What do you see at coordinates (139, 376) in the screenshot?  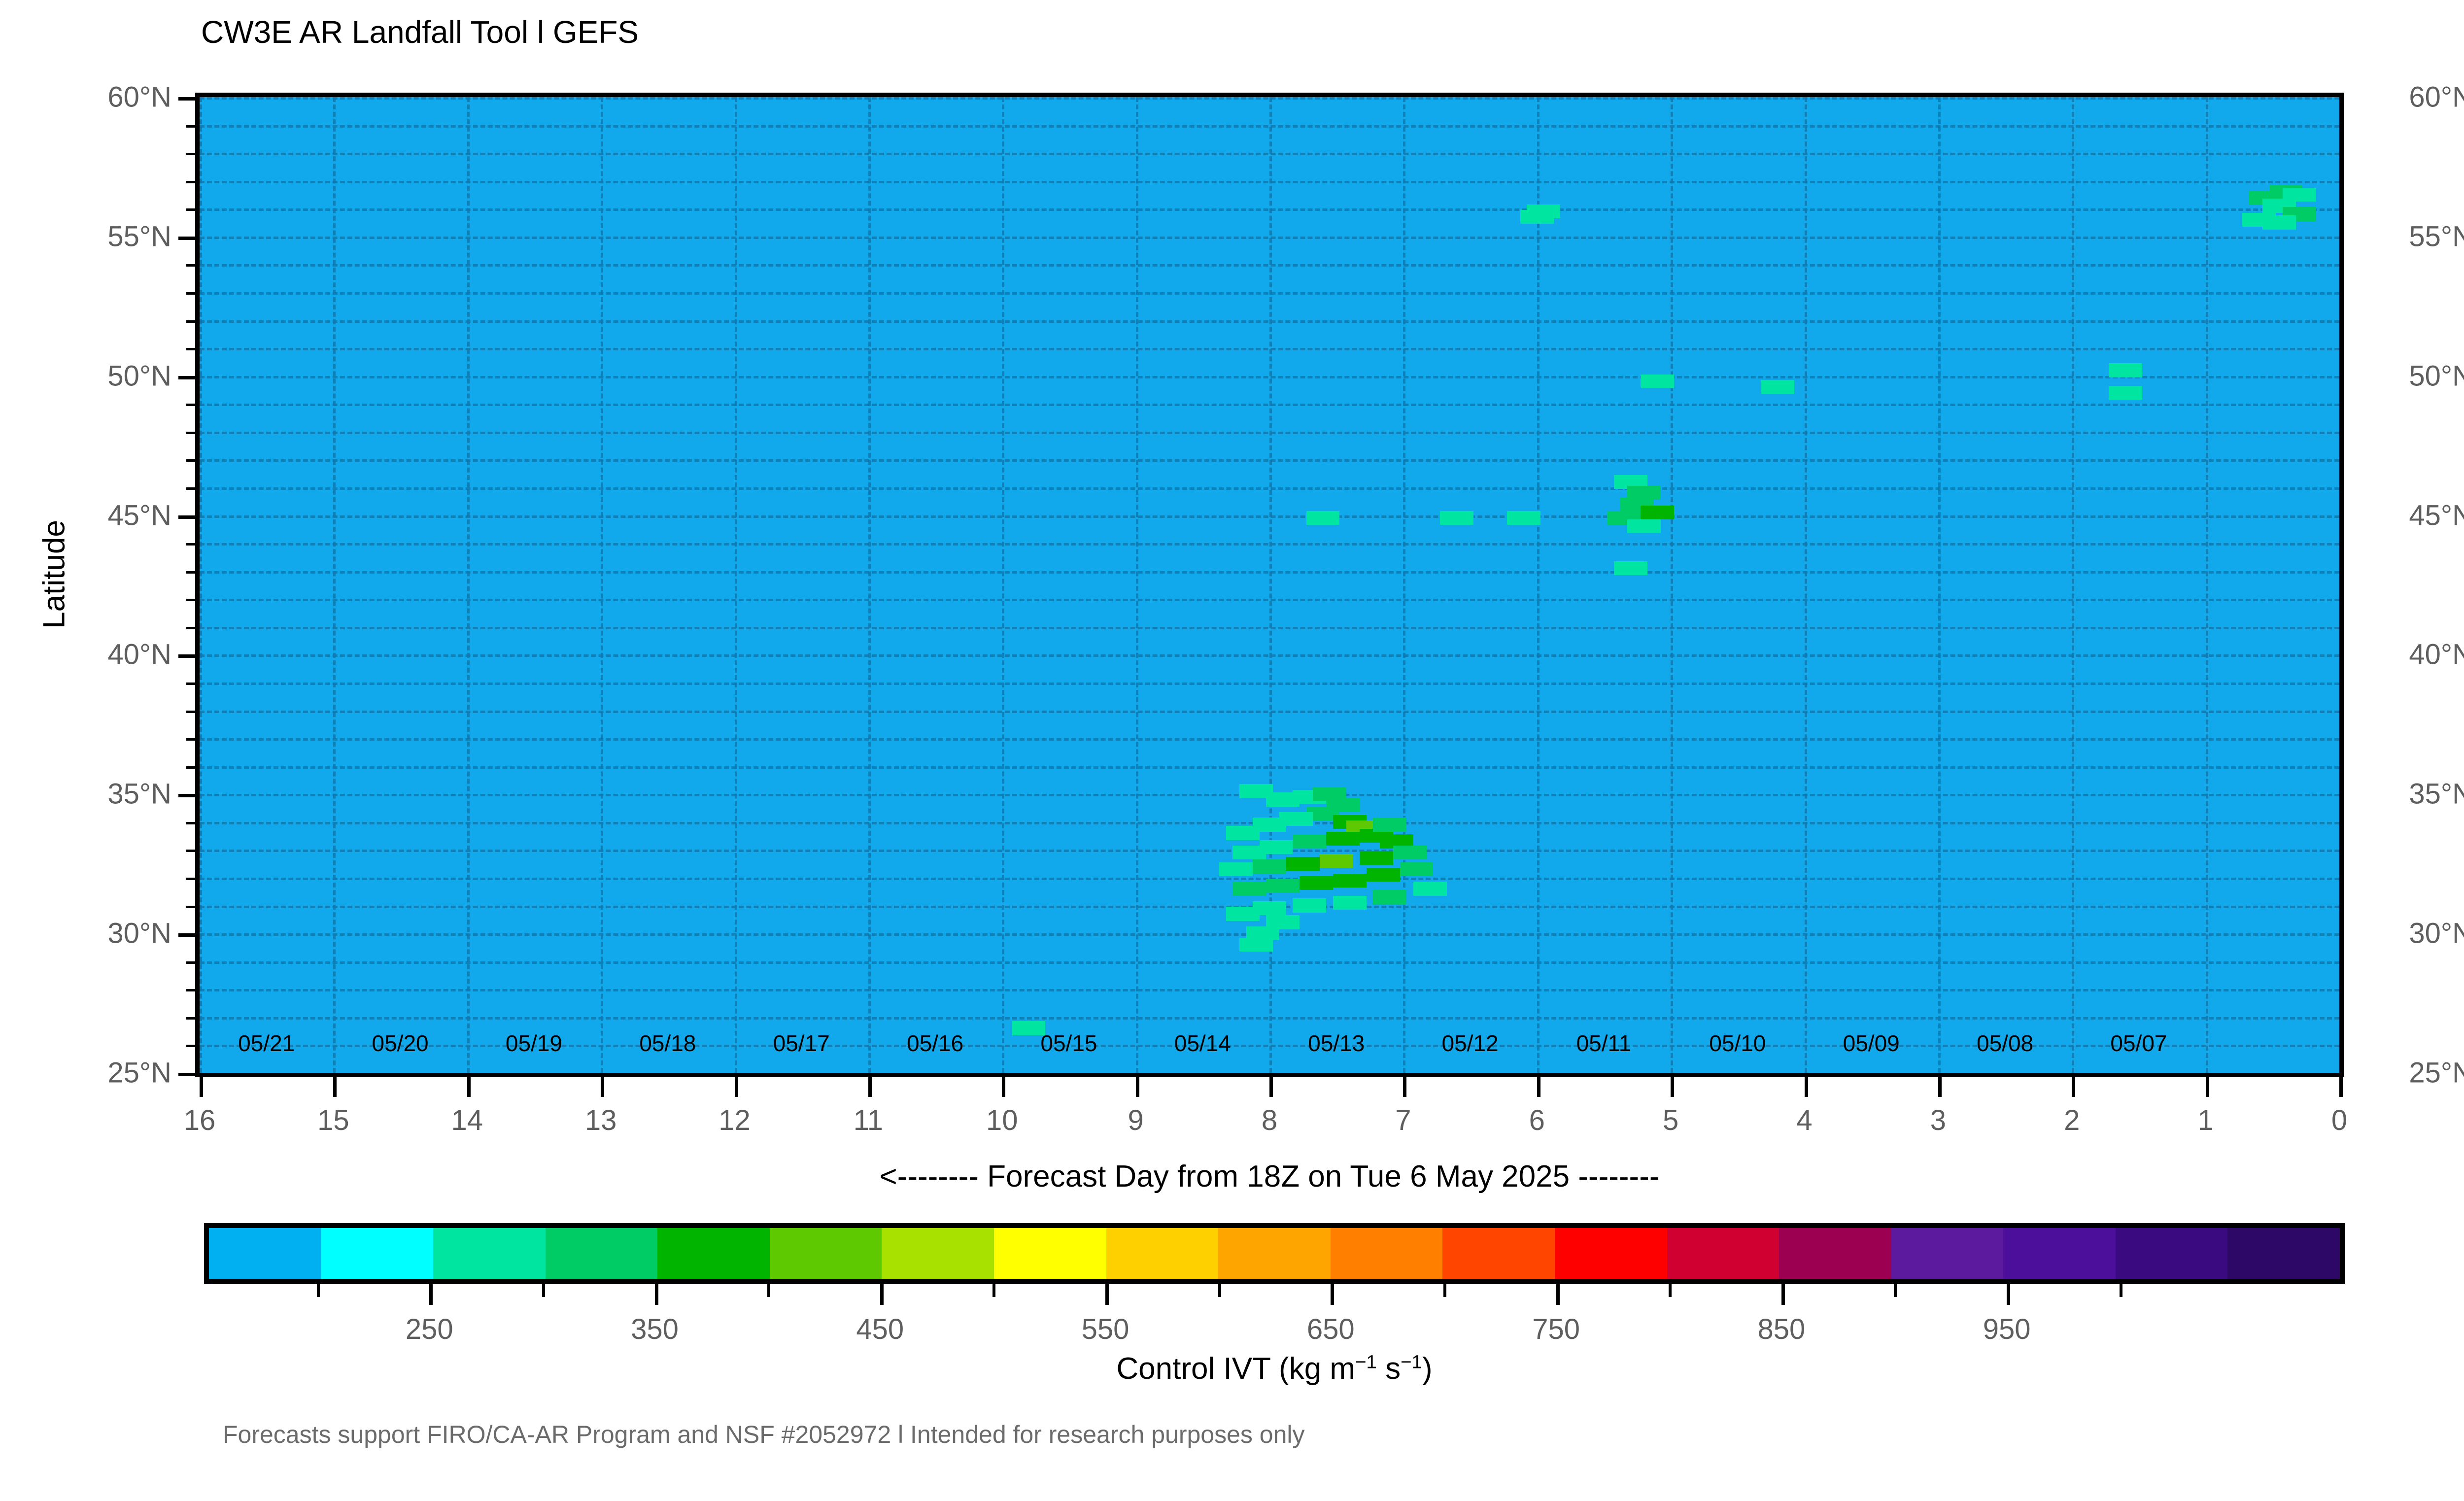 I see `hovmoller-y-tick-label: 50°N` at bounding box center [139, 376].